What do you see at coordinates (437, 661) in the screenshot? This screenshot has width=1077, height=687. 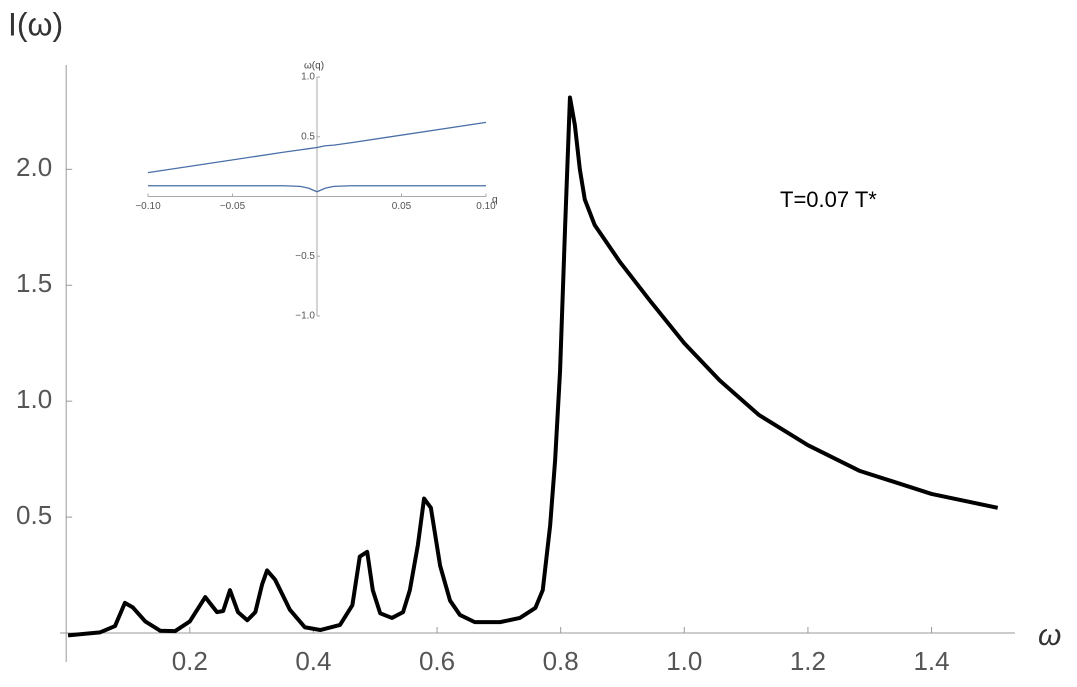 I see `x-tick-label: 0.6` at bounding box center [437, 661].